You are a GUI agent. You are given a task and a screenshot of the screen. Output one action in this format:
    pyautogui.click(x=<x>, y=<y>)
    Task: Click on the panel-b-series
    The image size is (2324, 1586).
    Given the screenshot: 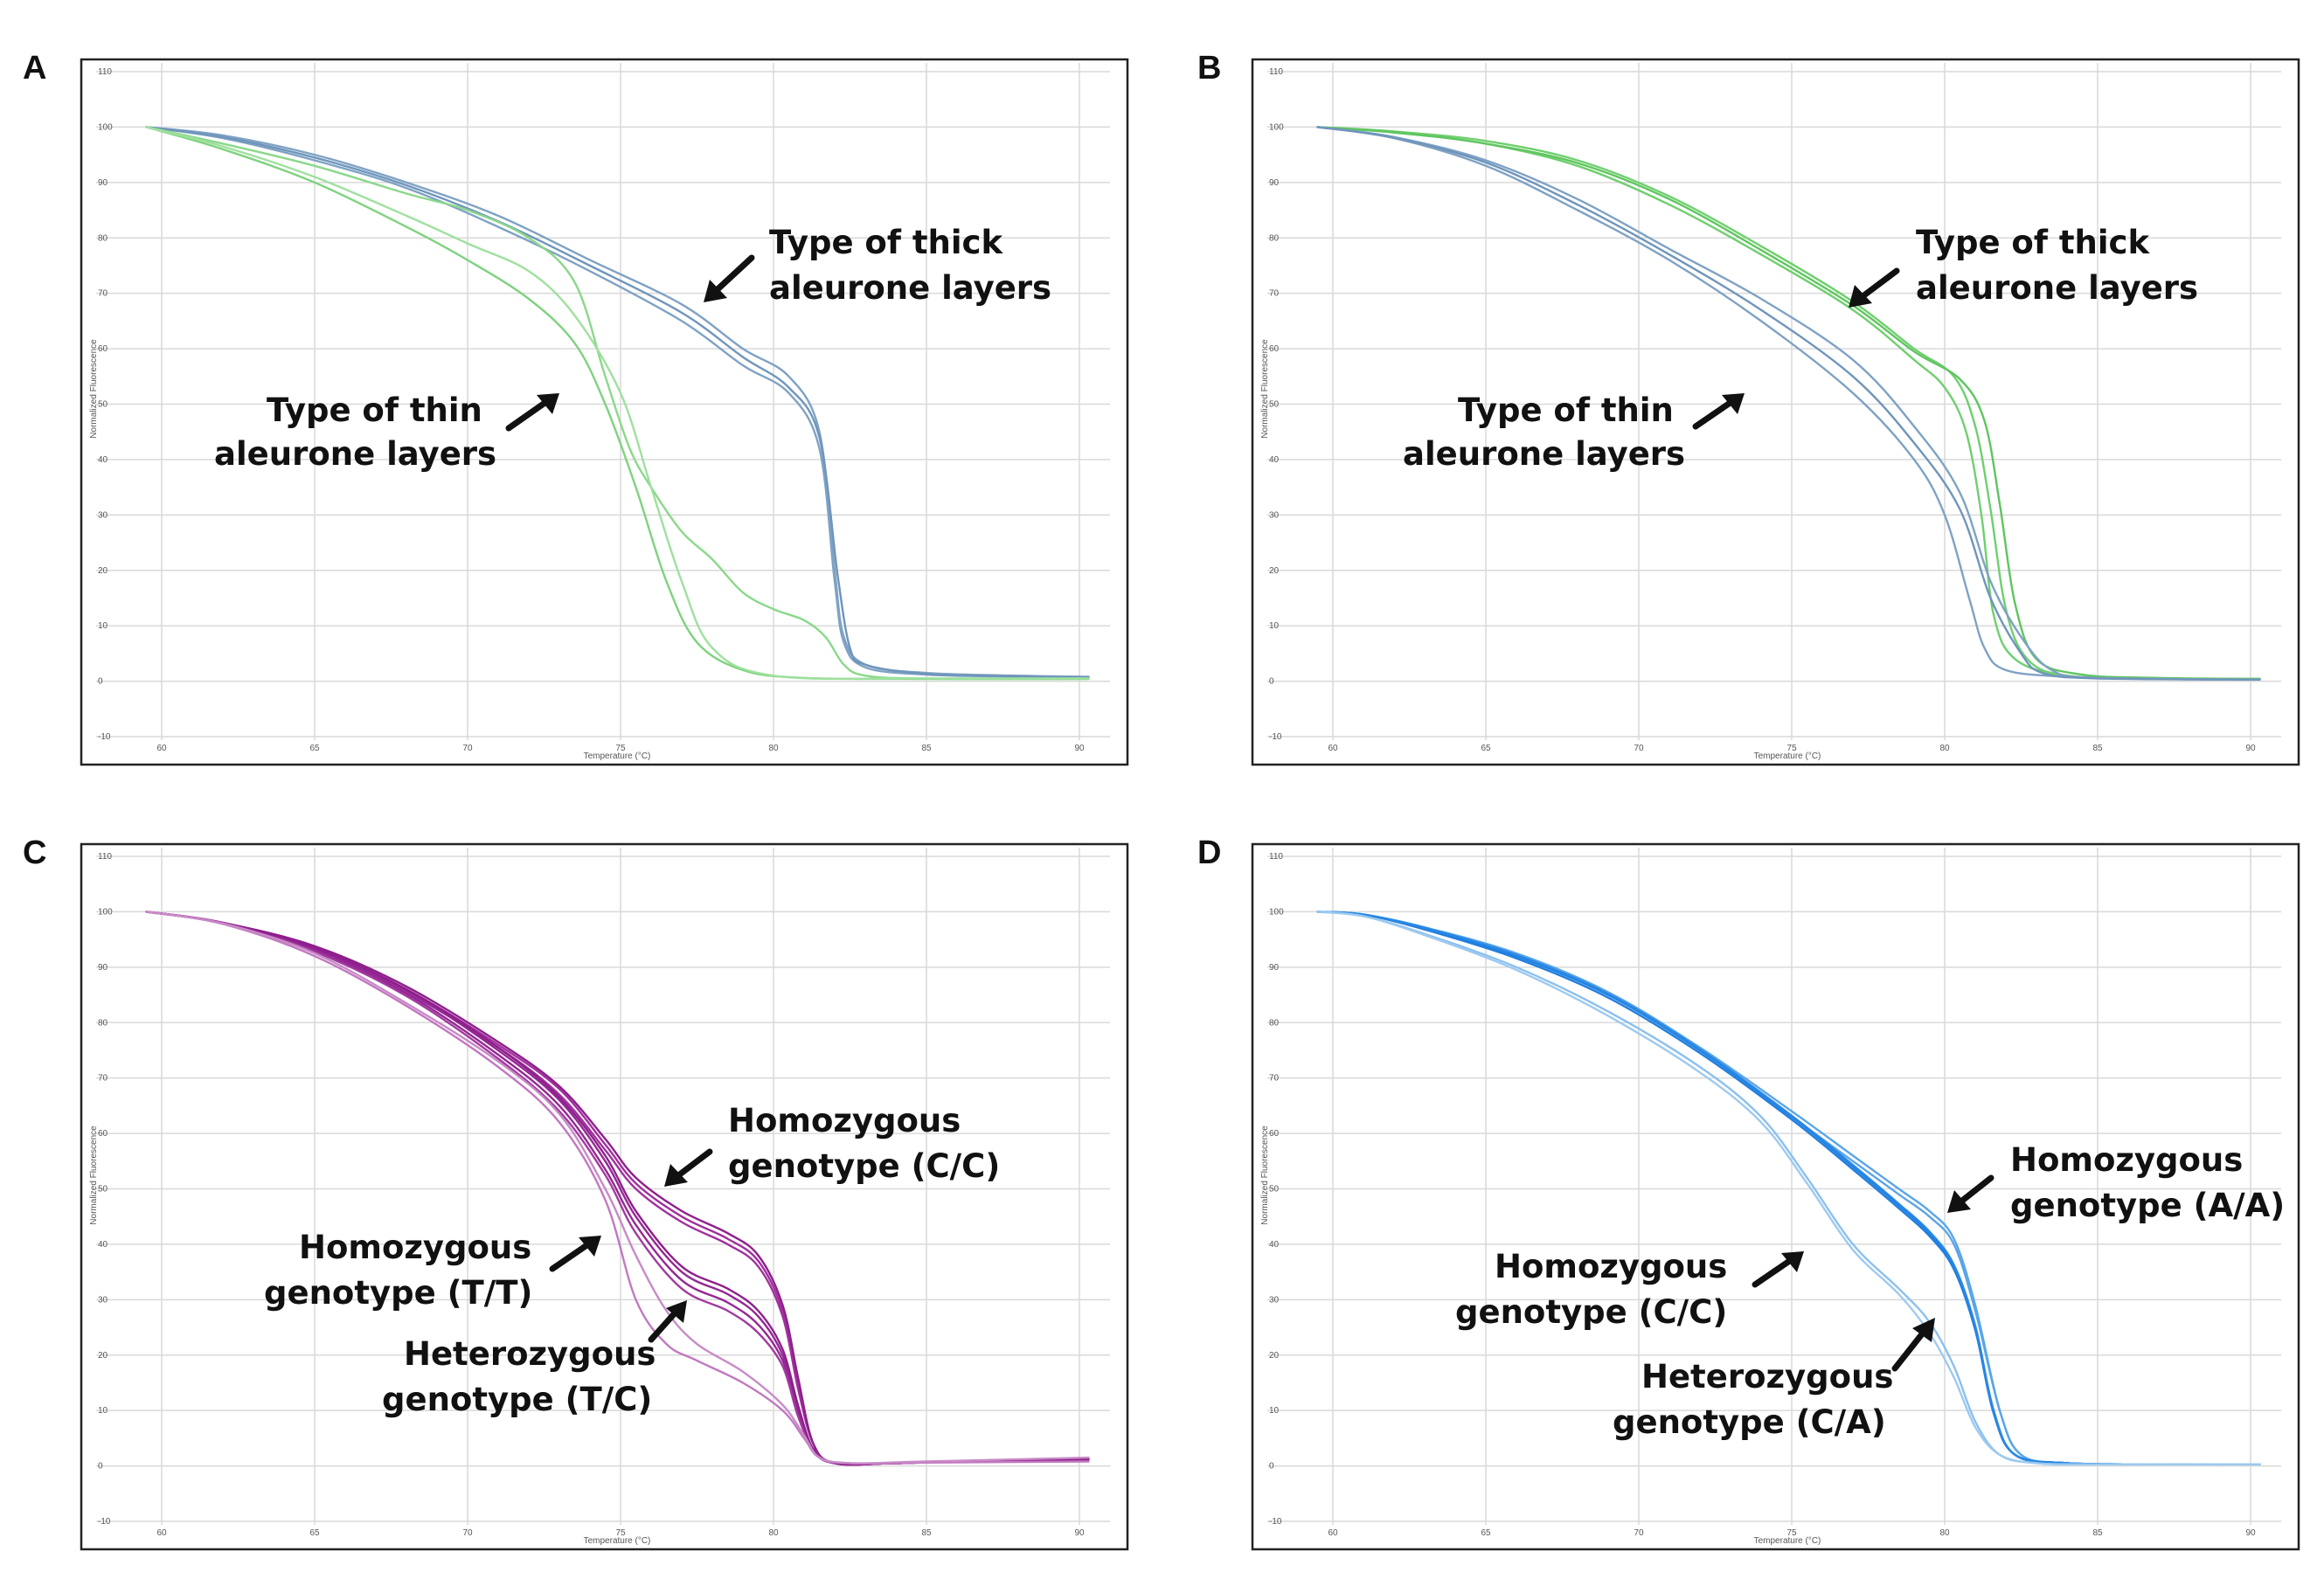 What is the action you would take?
    pyautogui.click(x=1788, y=403)
    